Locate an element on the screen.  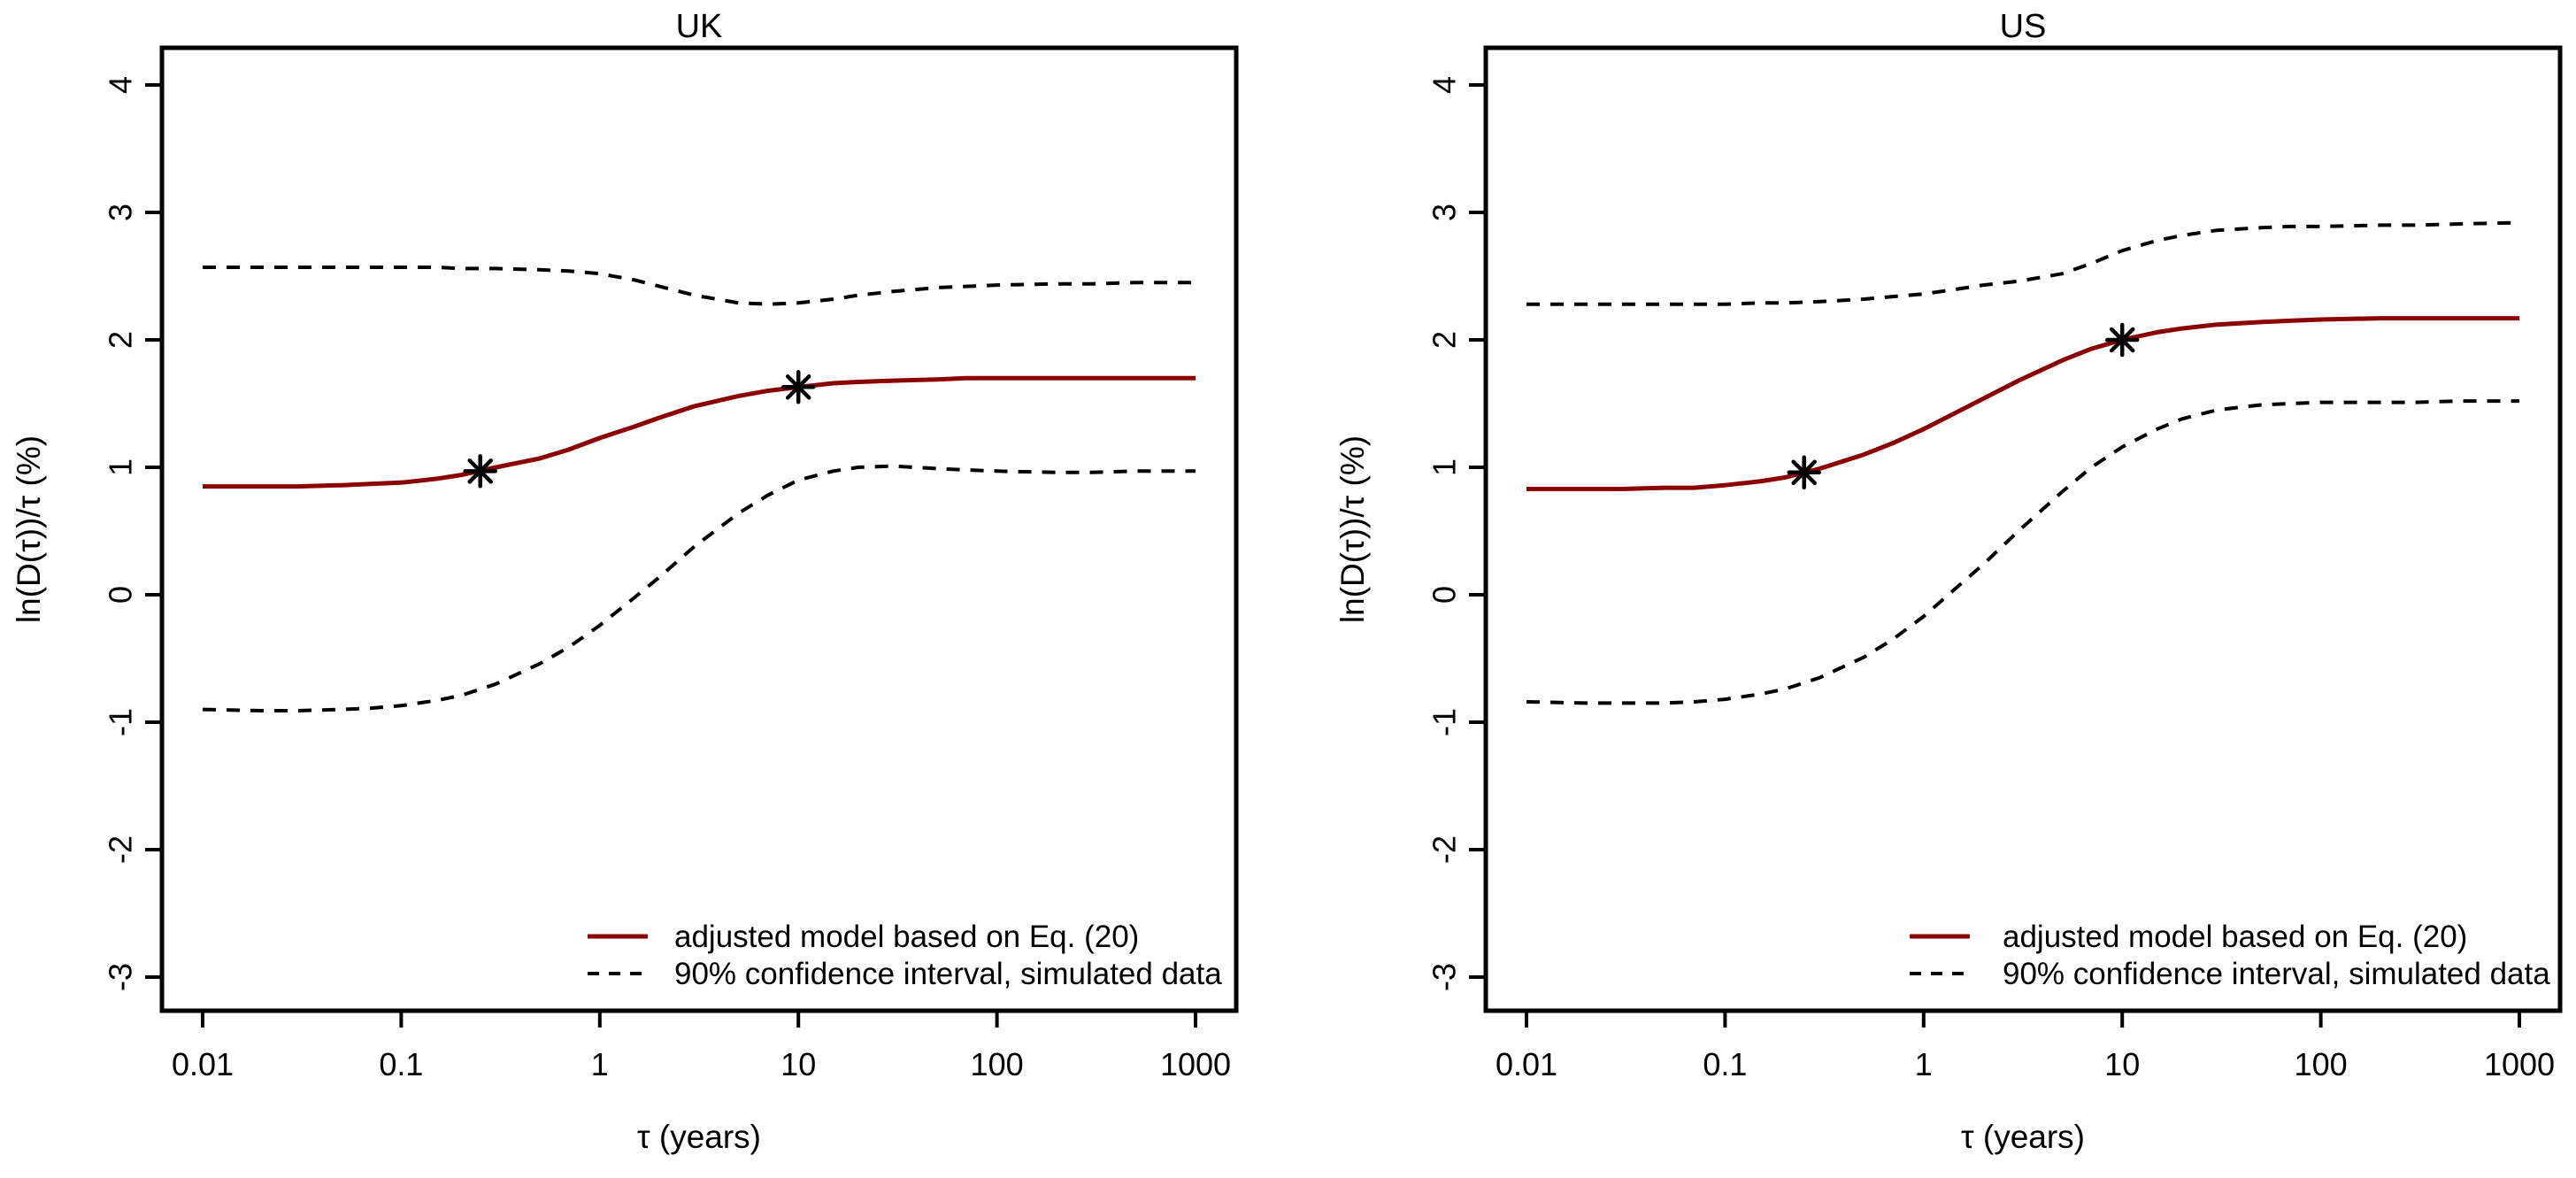
y-tick-label-us: -3 is located at coordinates (1444, 977).